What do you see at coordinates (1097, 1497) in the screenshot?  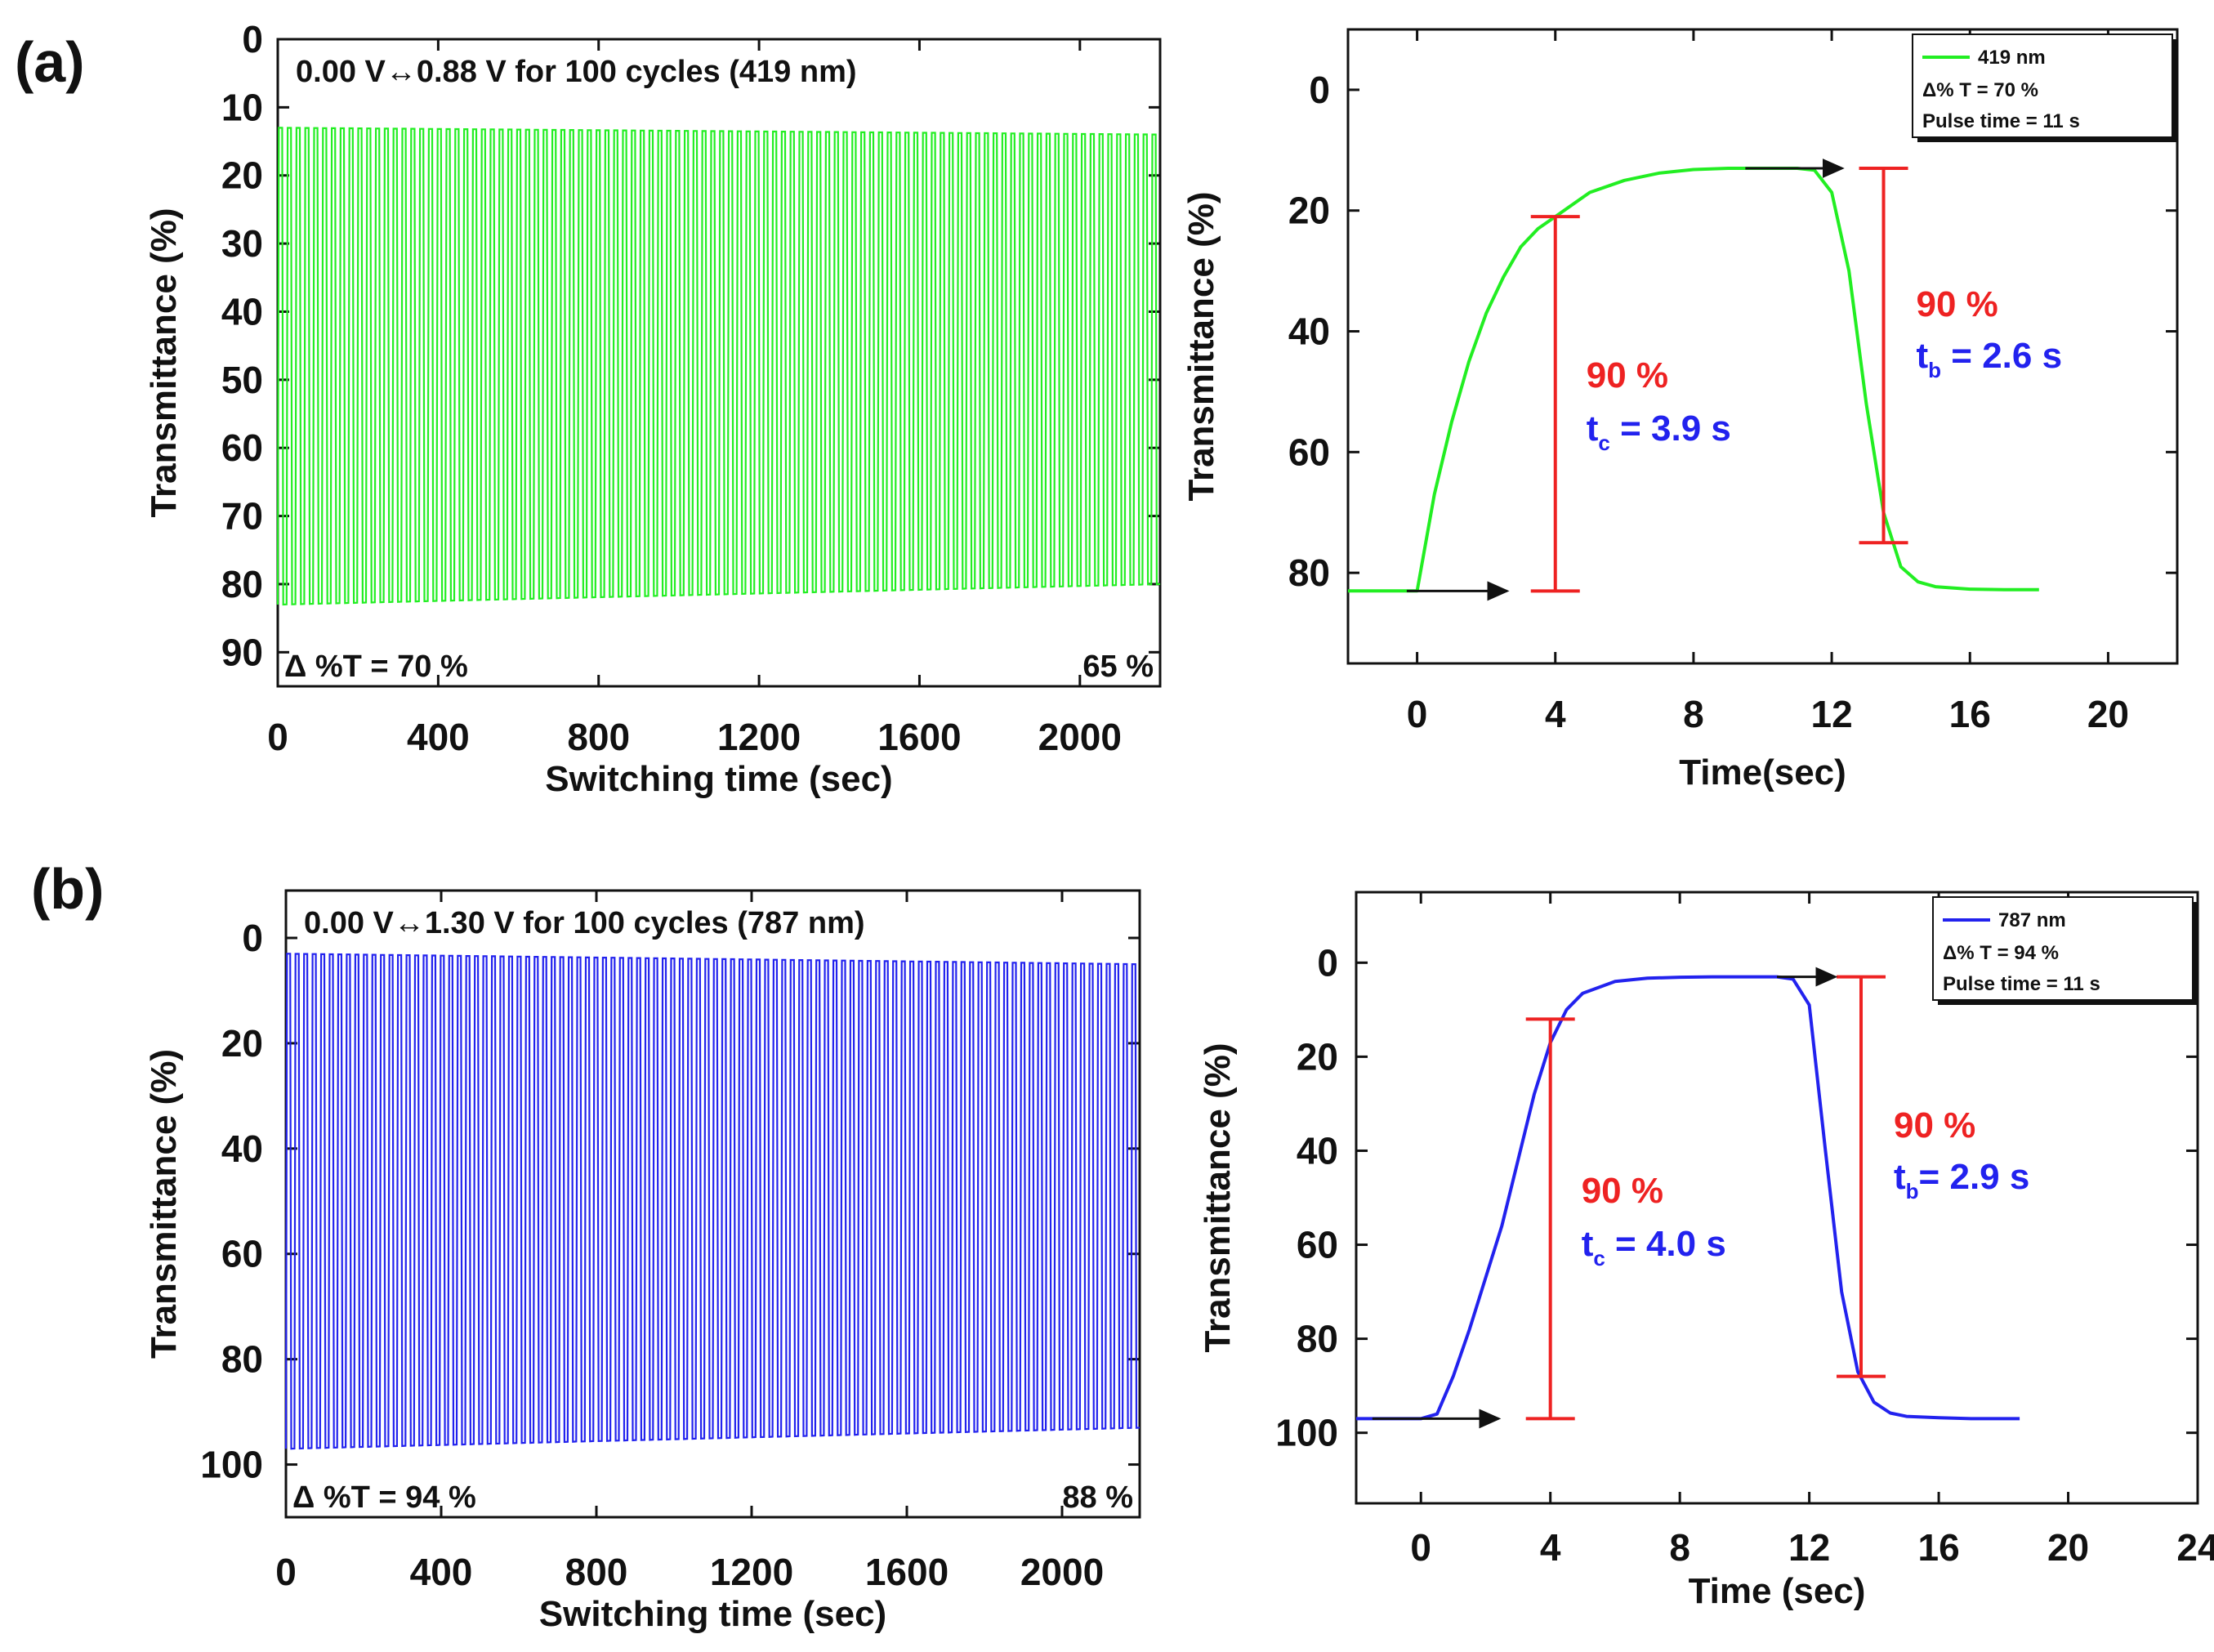 I see `b-cycles-delta-t-end: 88 %` at bounding box center [1097, 1497].